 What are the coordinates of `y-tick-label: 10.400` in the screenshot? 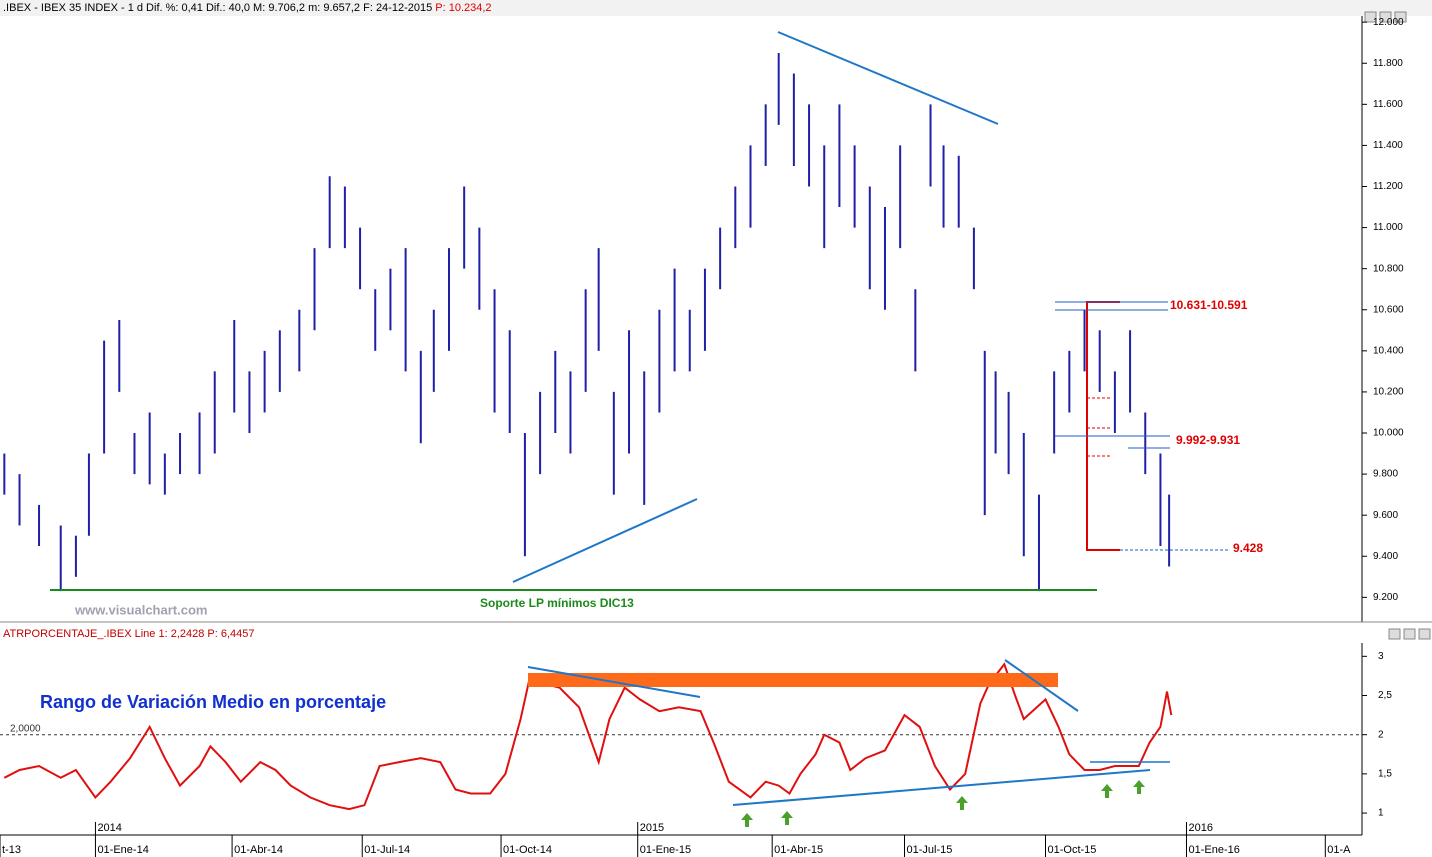 It's located at (1388, 350).